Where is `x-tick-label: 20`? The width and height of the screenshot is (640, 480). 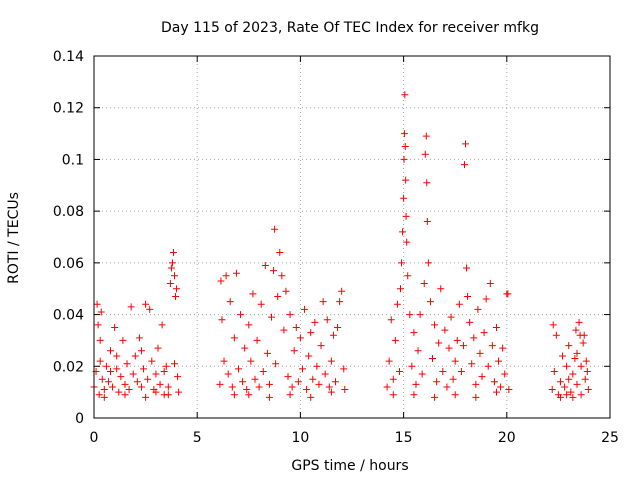
x-tick-label: 20 is located at coordinates (507, 438).